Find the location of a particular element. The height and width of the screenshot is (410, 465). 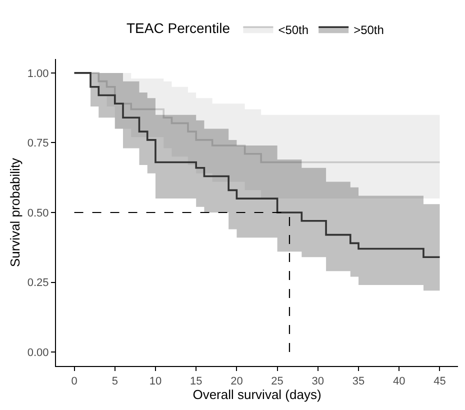

x-tick-label: 20 is located at coordinates (236, 381).